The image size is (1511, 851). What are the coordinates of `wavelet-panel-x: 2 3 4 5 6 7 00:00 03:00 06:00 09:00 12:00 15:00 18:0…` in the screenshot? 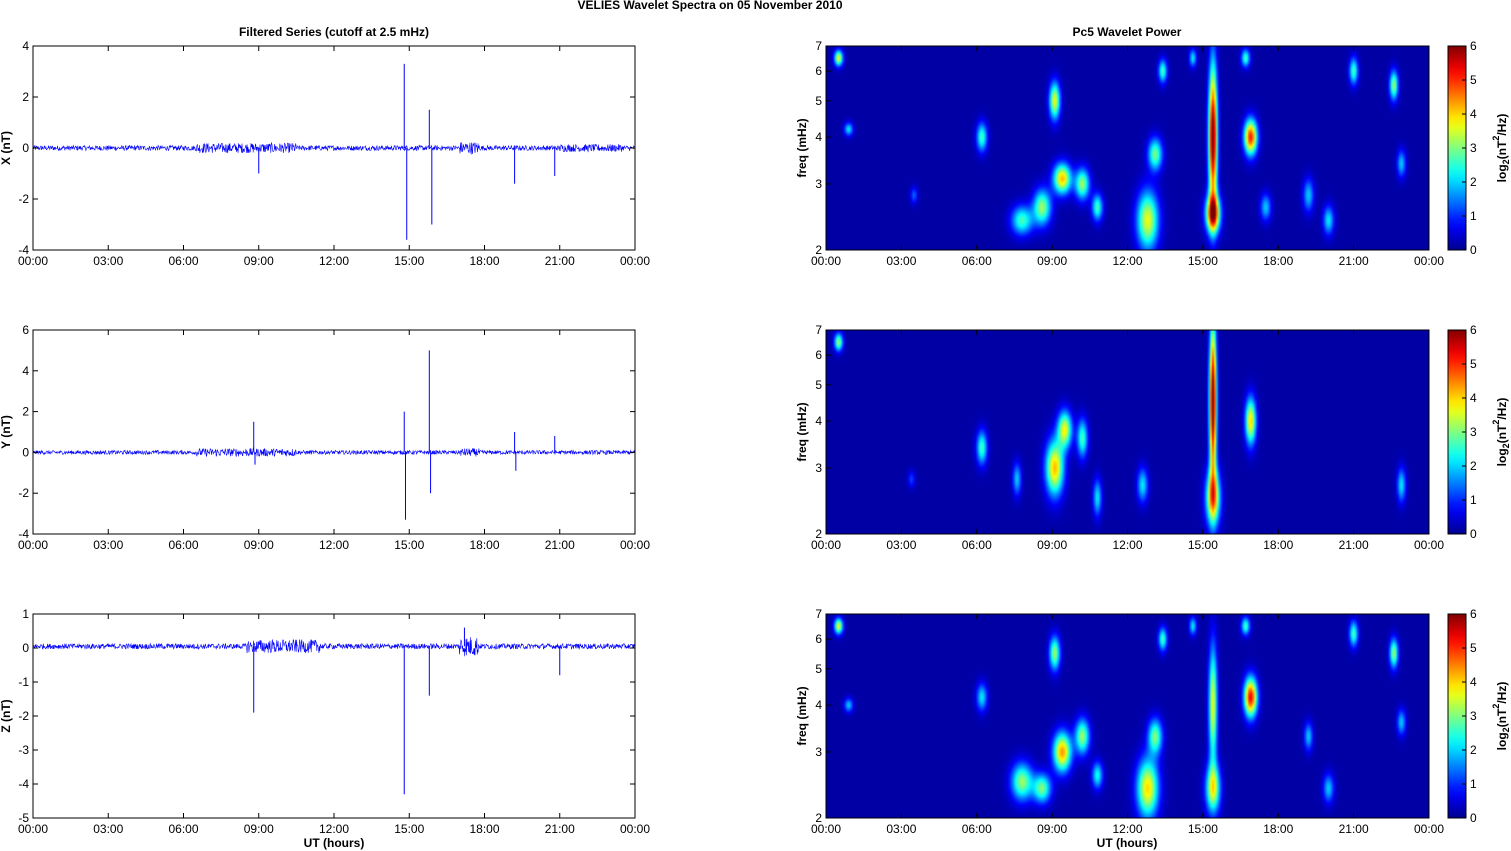 It's located at (1153, 153).